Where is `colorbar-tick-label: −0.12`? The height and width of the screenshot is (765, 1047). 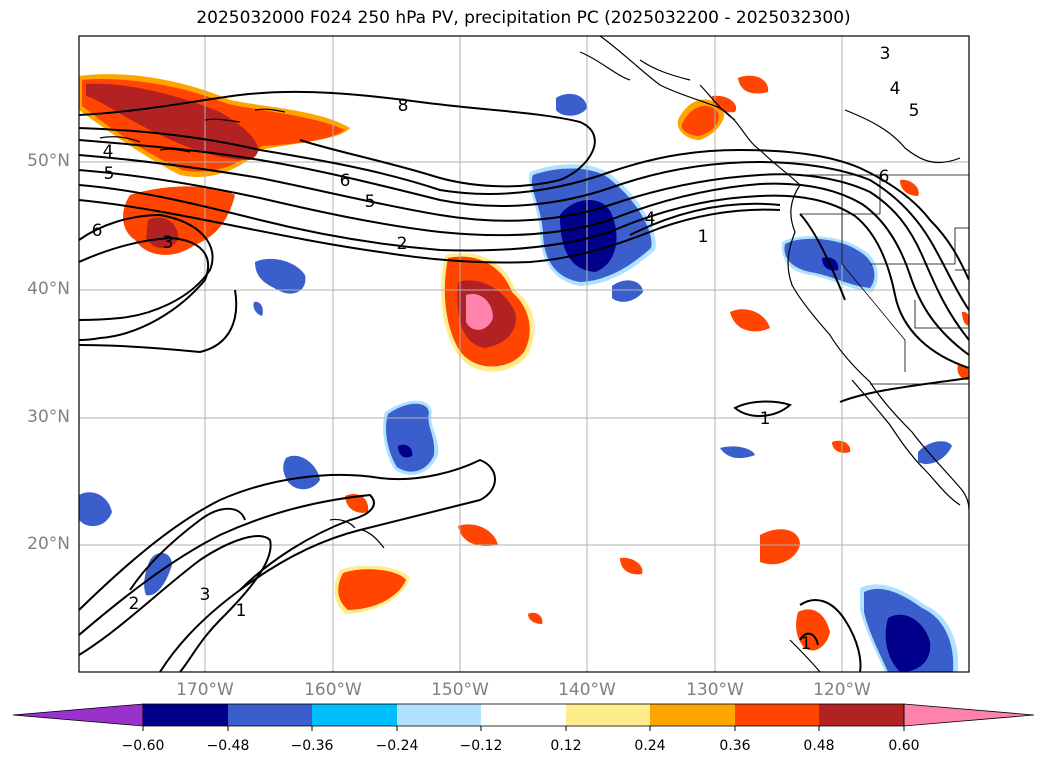 colorbar-tick-label: −0.12 is located at coordinates (481, 746).